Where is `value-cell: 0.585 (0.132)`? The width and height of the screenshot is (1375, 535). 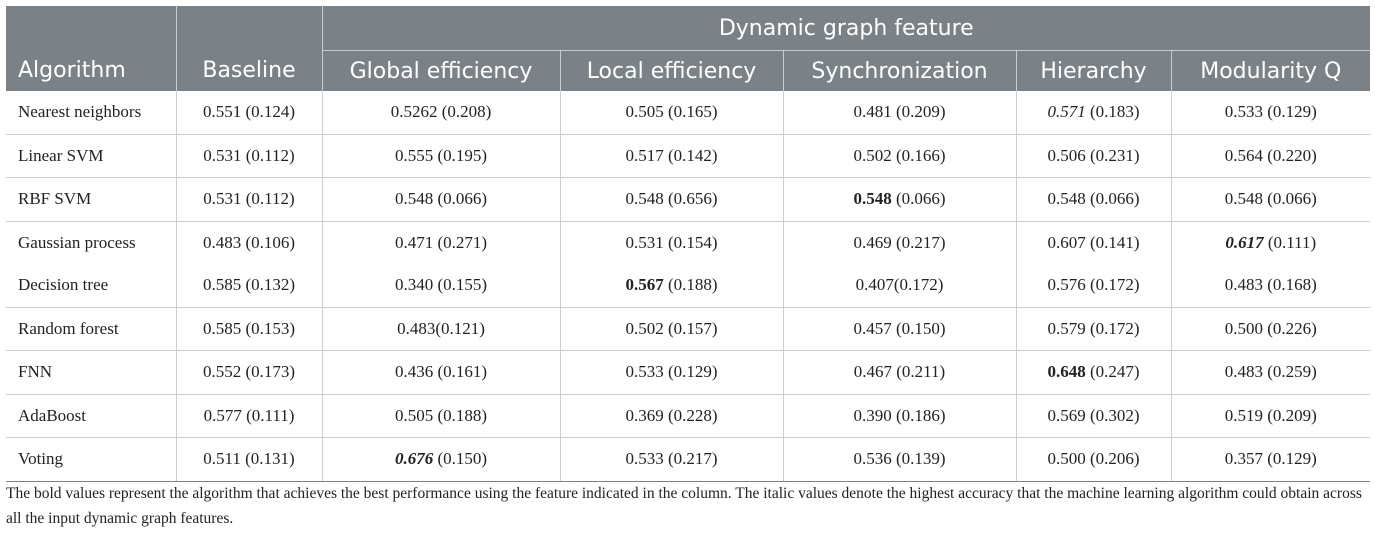 value-cell: 0.585 (0.132) is located at coordinates (248, 286).